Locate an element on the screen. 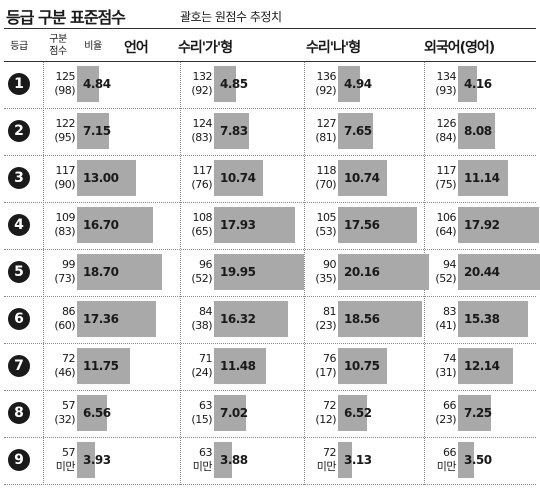  percent-label: 3.50 is located at coordinates (478, 460).